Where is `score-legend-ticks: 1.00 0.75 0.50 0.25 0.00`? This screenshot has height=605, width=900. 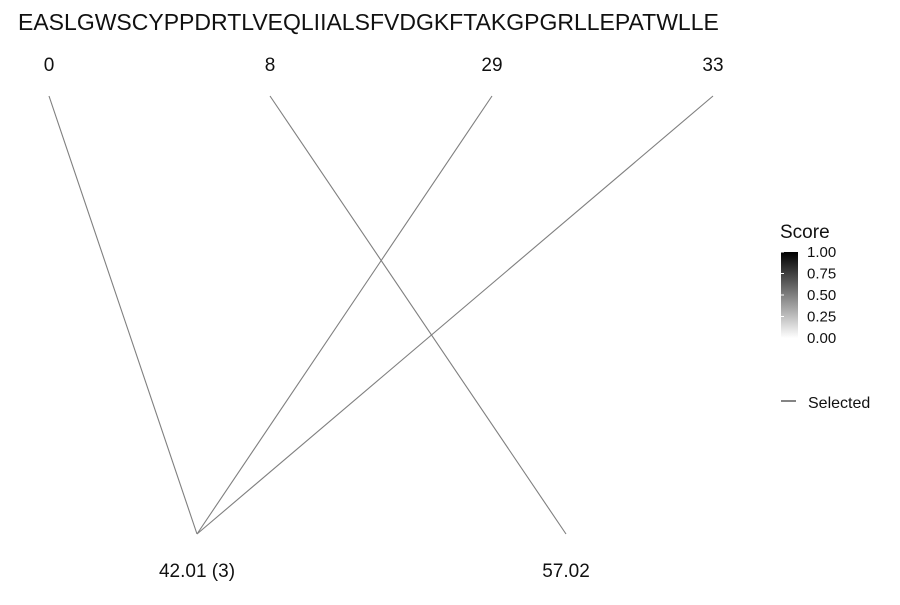 score-legend-ticks: 1.00 0.75 0.50 0.25 0.00 is located at coordinates (808, 295).